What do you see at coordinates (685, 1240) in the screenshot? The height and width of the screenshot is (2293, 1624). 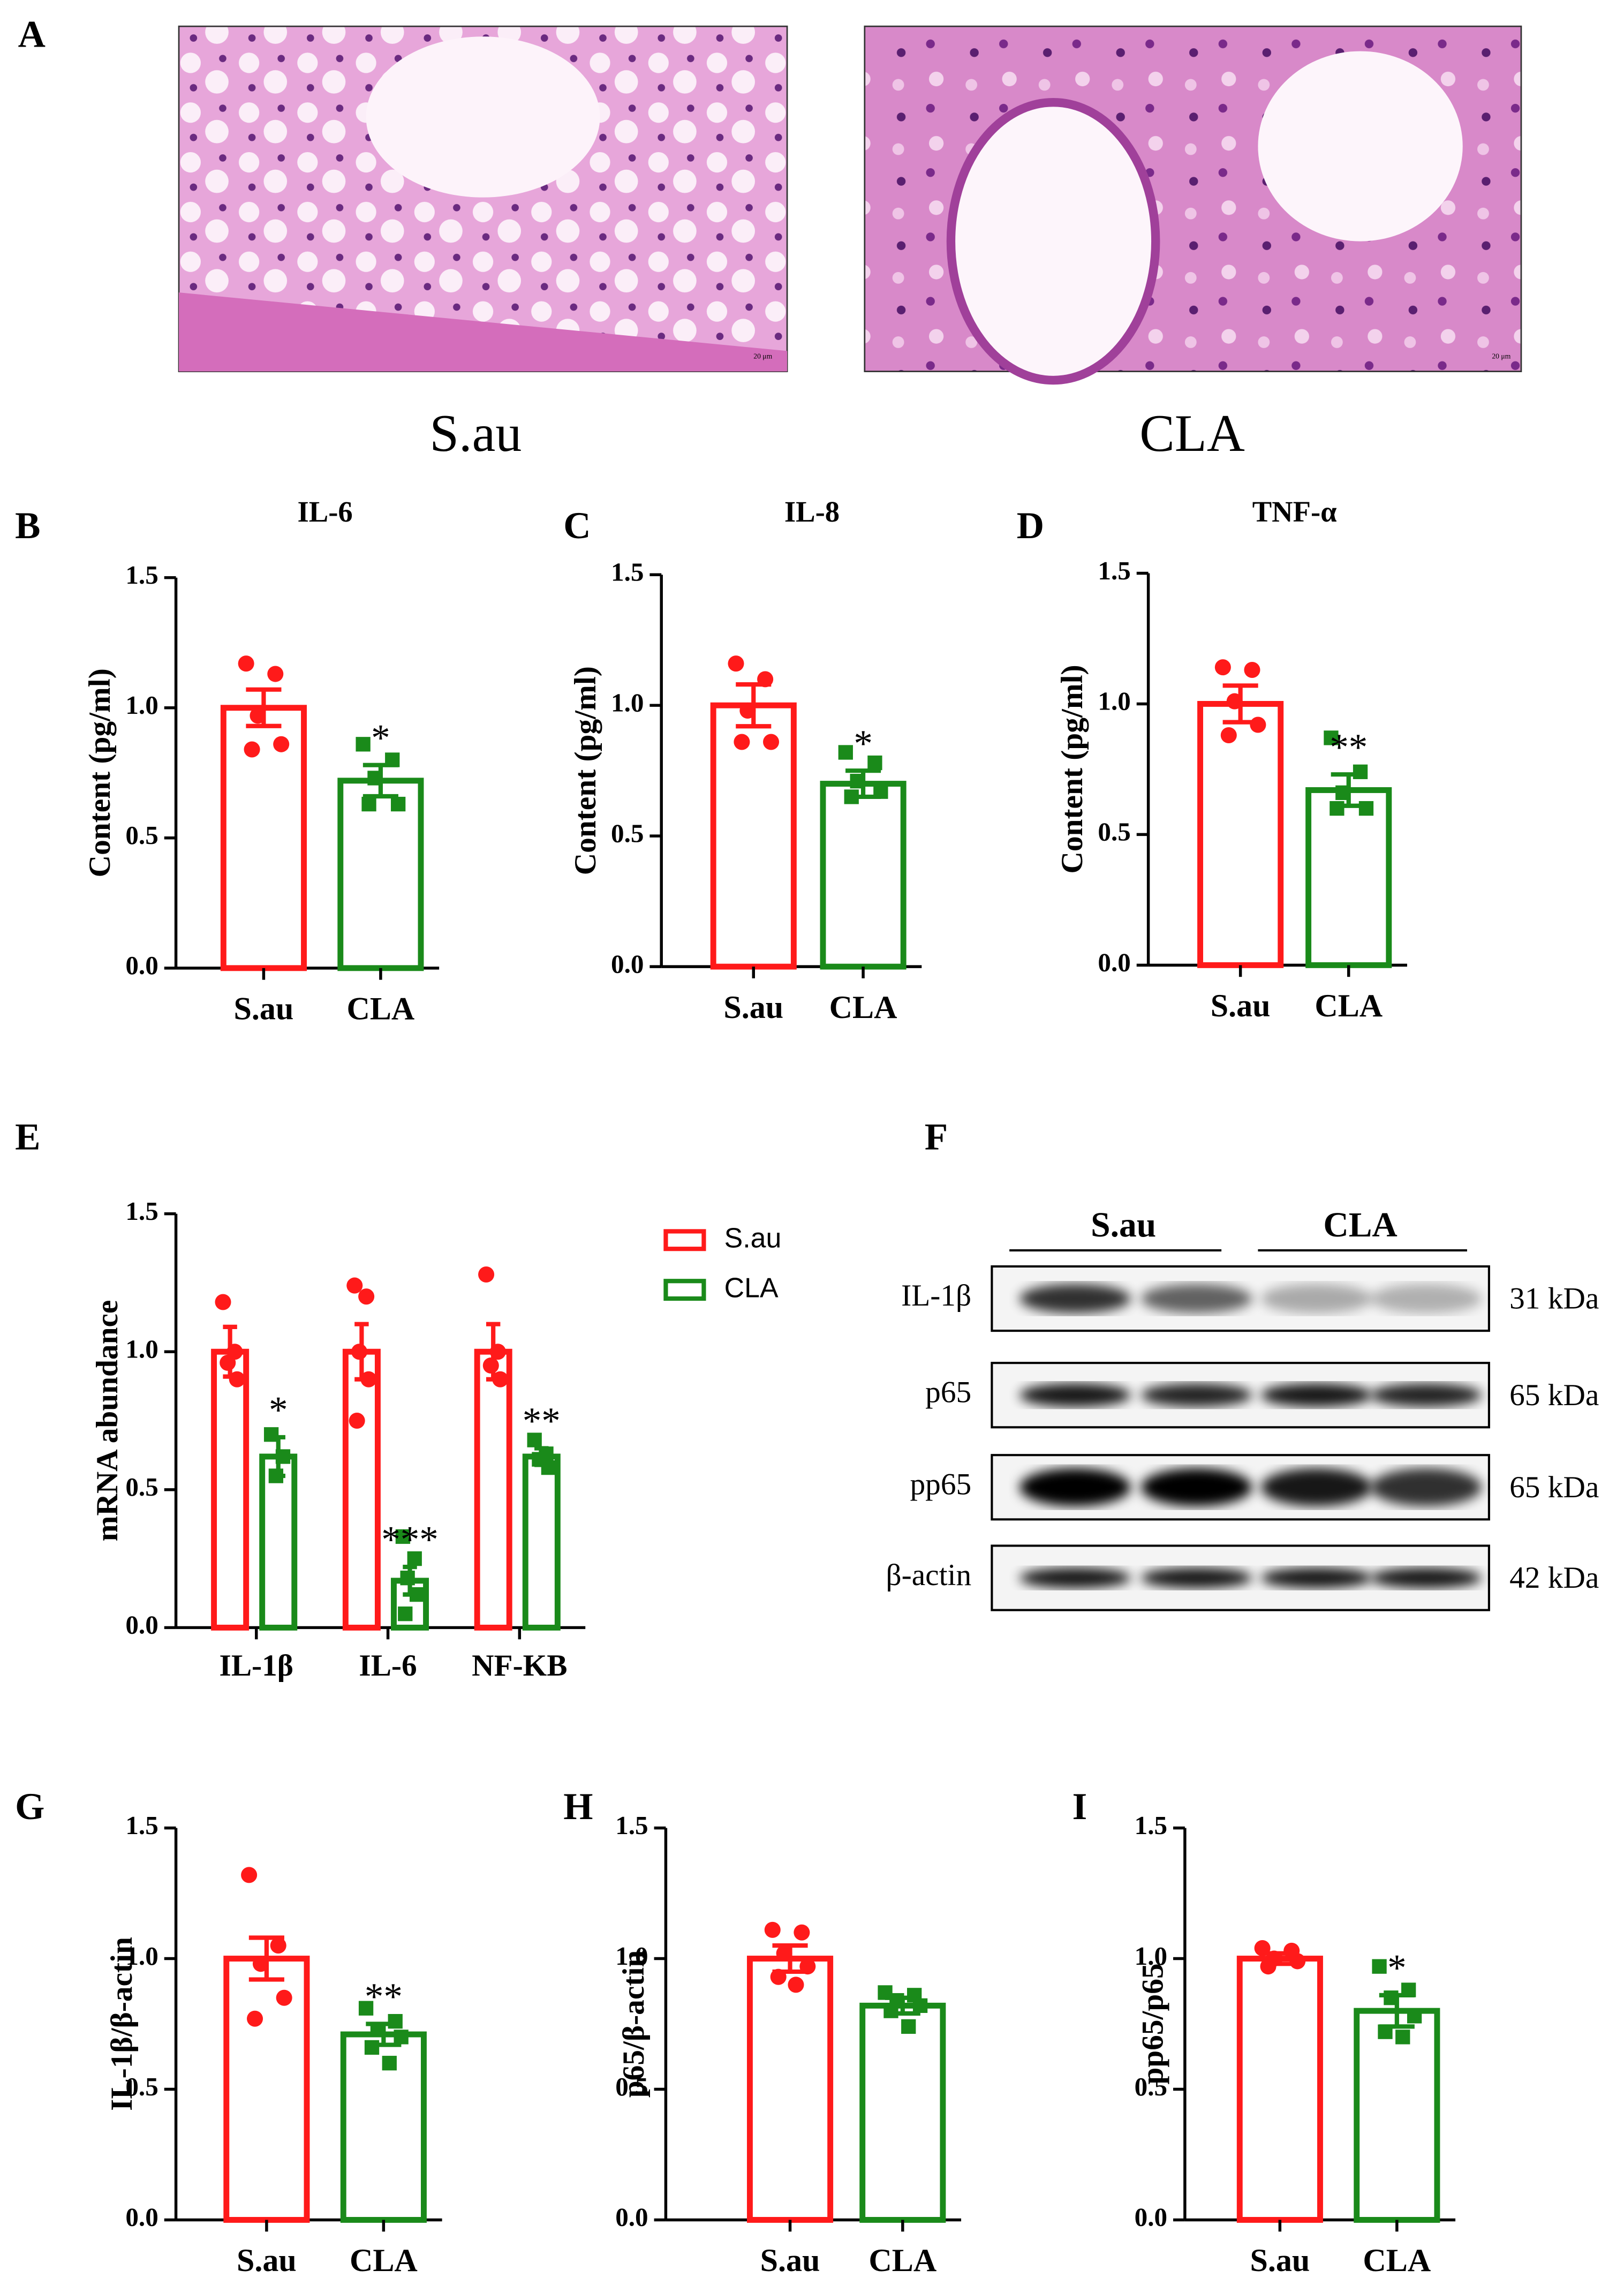 I see `legend-swatch` at bounding box center [685, 1240].